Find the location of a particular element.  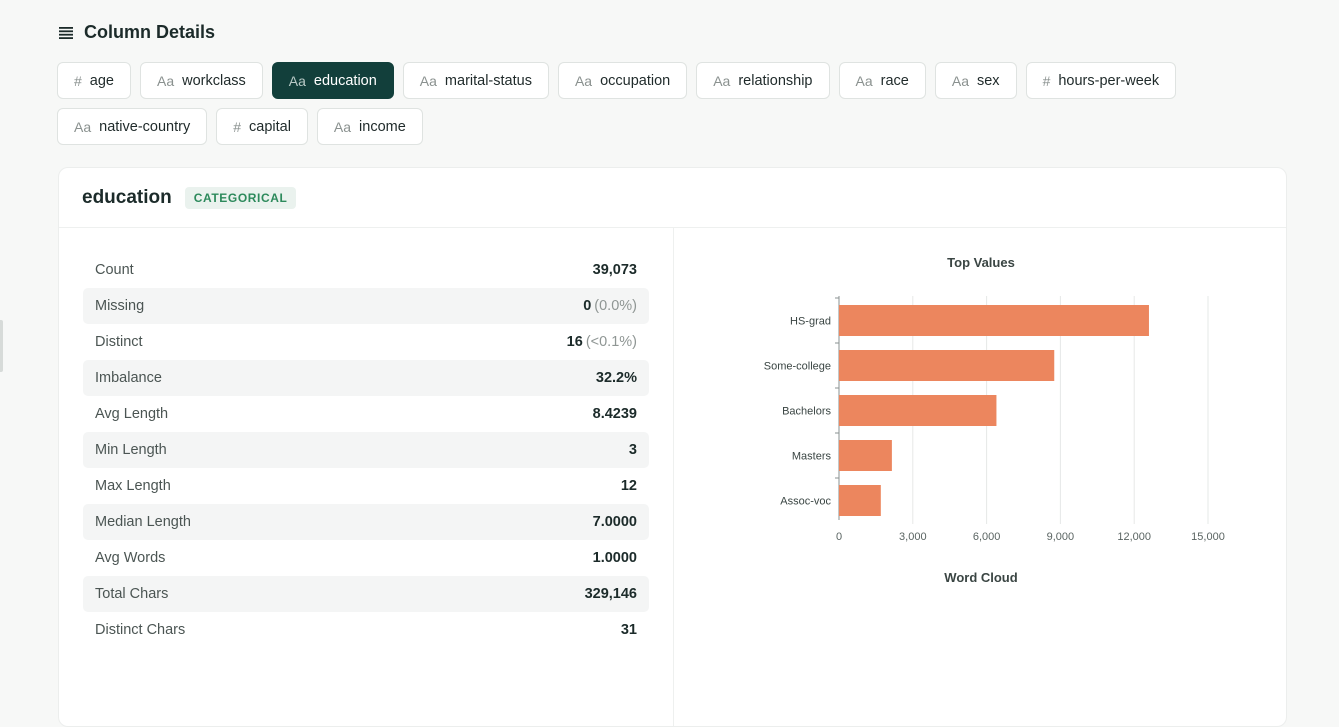

stat-value: 3 is located at coordinates (632, 450).